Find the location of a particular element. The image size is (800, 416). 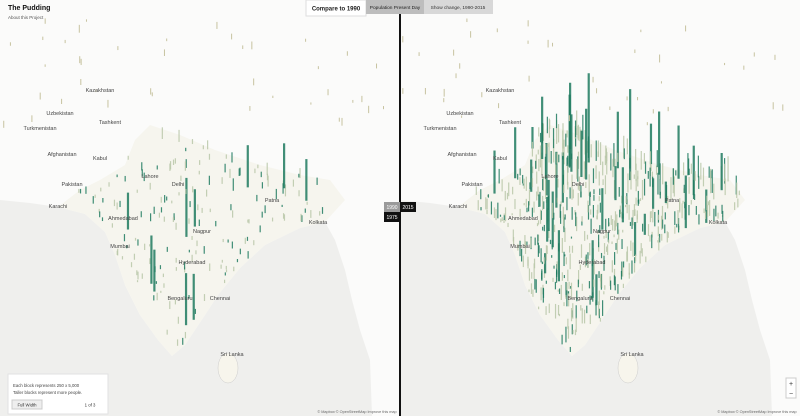

about-link: About this Project is located at coordinates (26, 17).